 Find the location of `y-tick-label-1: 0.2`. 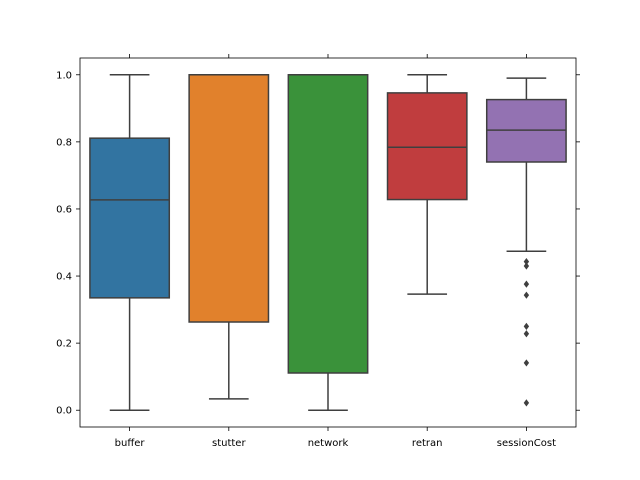

y-tick-label-1: 0.2 is located at coordinates (64, 344).